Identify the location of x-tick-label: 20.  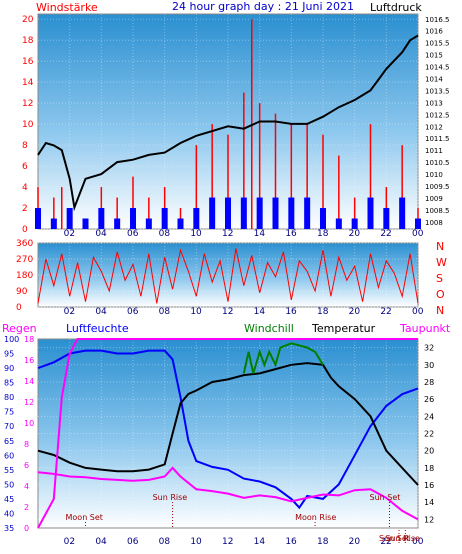
(355, 234).